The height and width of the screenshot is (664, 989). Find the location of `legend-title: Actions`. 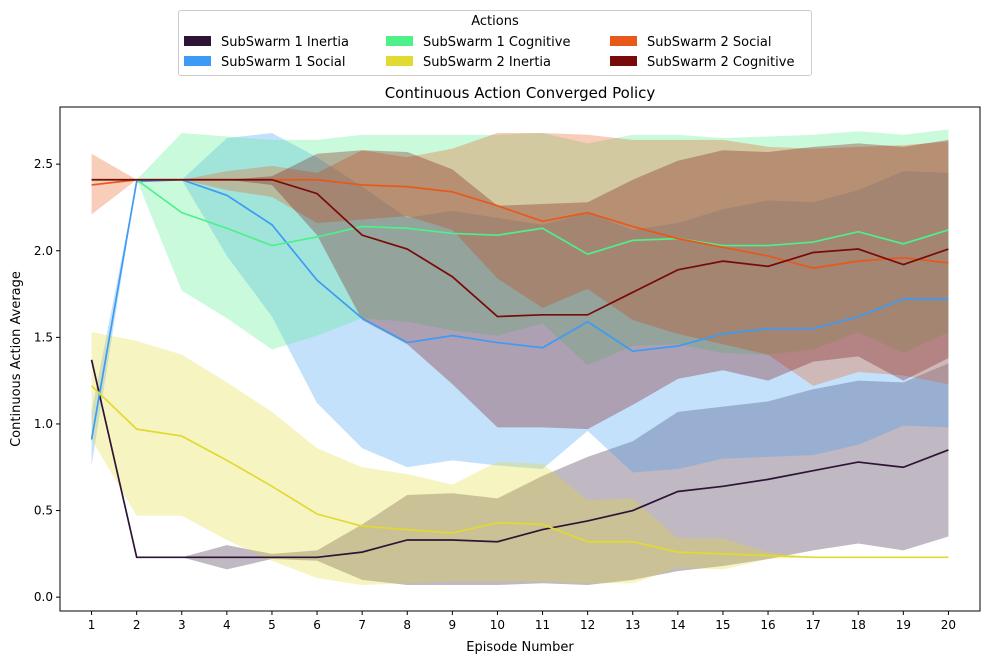

legend-title: Actions is located at coordinates (495, 21).